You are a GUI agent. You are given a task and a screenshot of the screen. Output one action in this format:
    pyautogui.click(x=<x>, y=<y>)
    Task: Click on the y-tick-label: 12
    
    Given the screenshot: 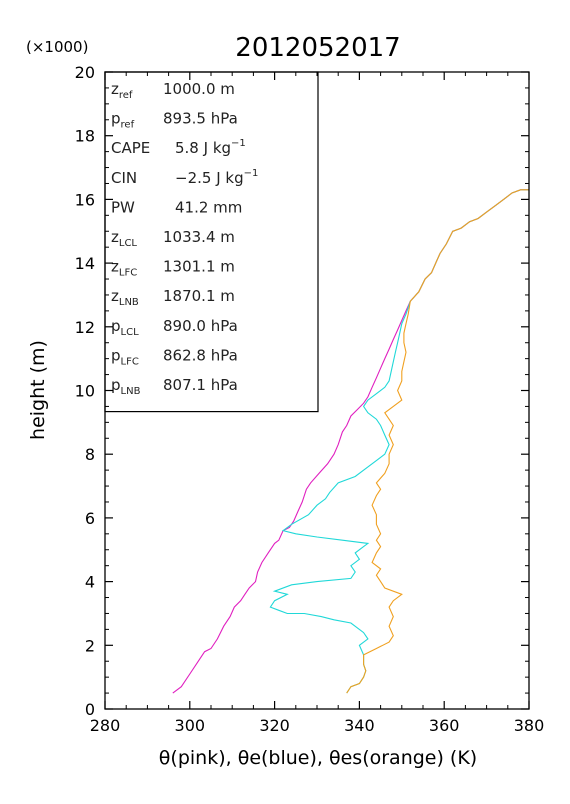 What is the action you would take?
    pyautogui.click(x=85, y=327)
    